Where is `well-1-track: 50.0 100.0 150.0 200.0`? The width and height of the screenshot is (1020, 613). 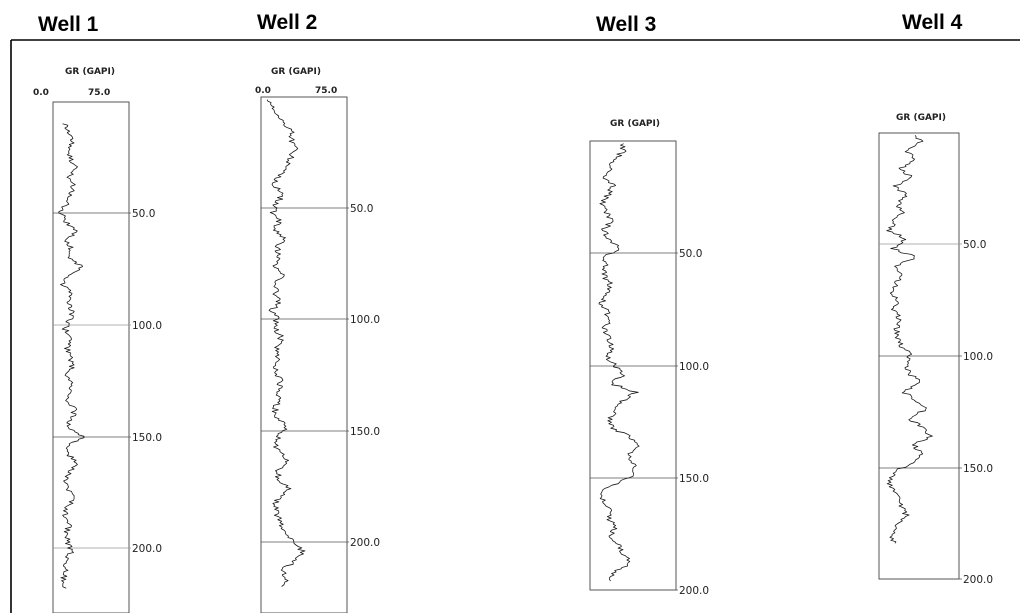 well-1-track: 50.0 100.0 150.0 200.0 is located at coordinates (107, 357).